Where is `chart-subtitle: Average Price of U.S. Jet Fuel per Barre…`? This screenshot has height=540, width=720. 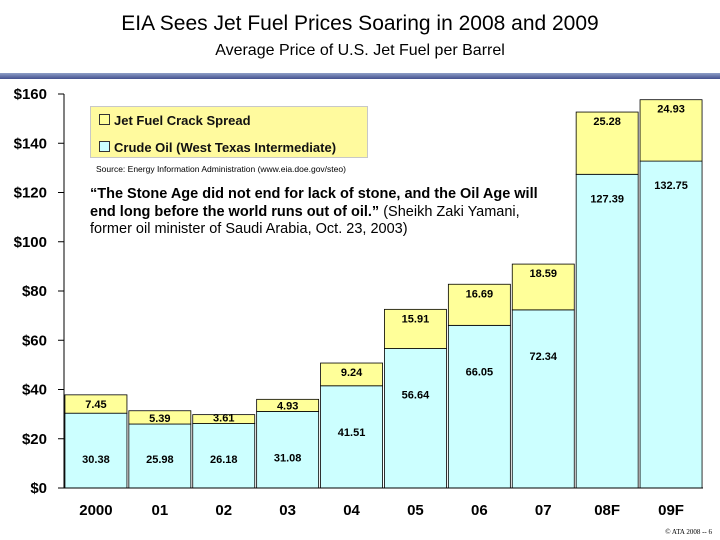
chart-subtitle: Average Price of U.S. Jet Fuel per Barre… is located at coordinates (360, 50).